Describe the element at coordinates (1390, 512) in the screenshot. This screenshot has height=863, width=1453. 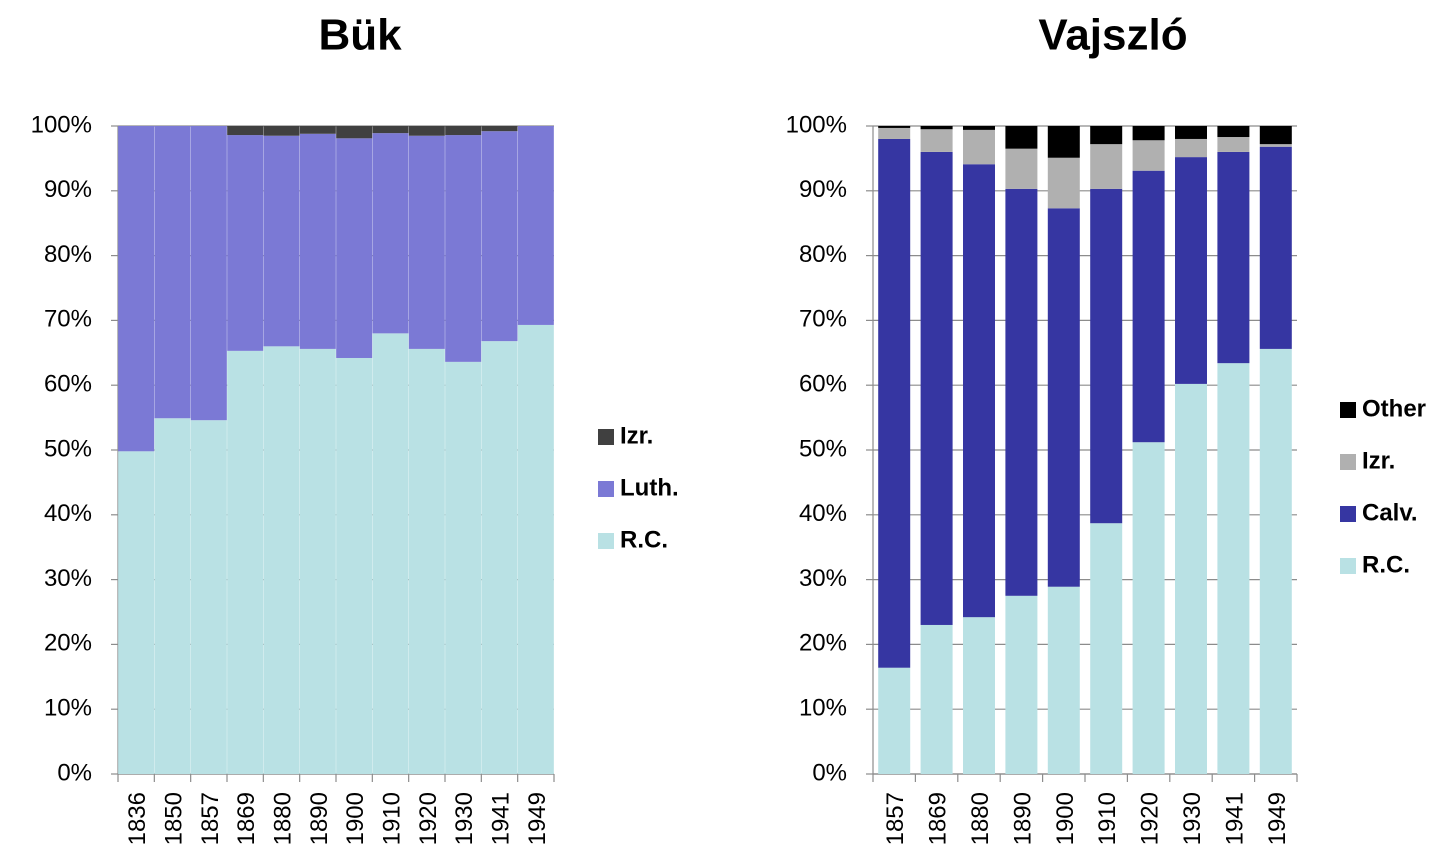
I see `legend-label: Calv.` at that location.